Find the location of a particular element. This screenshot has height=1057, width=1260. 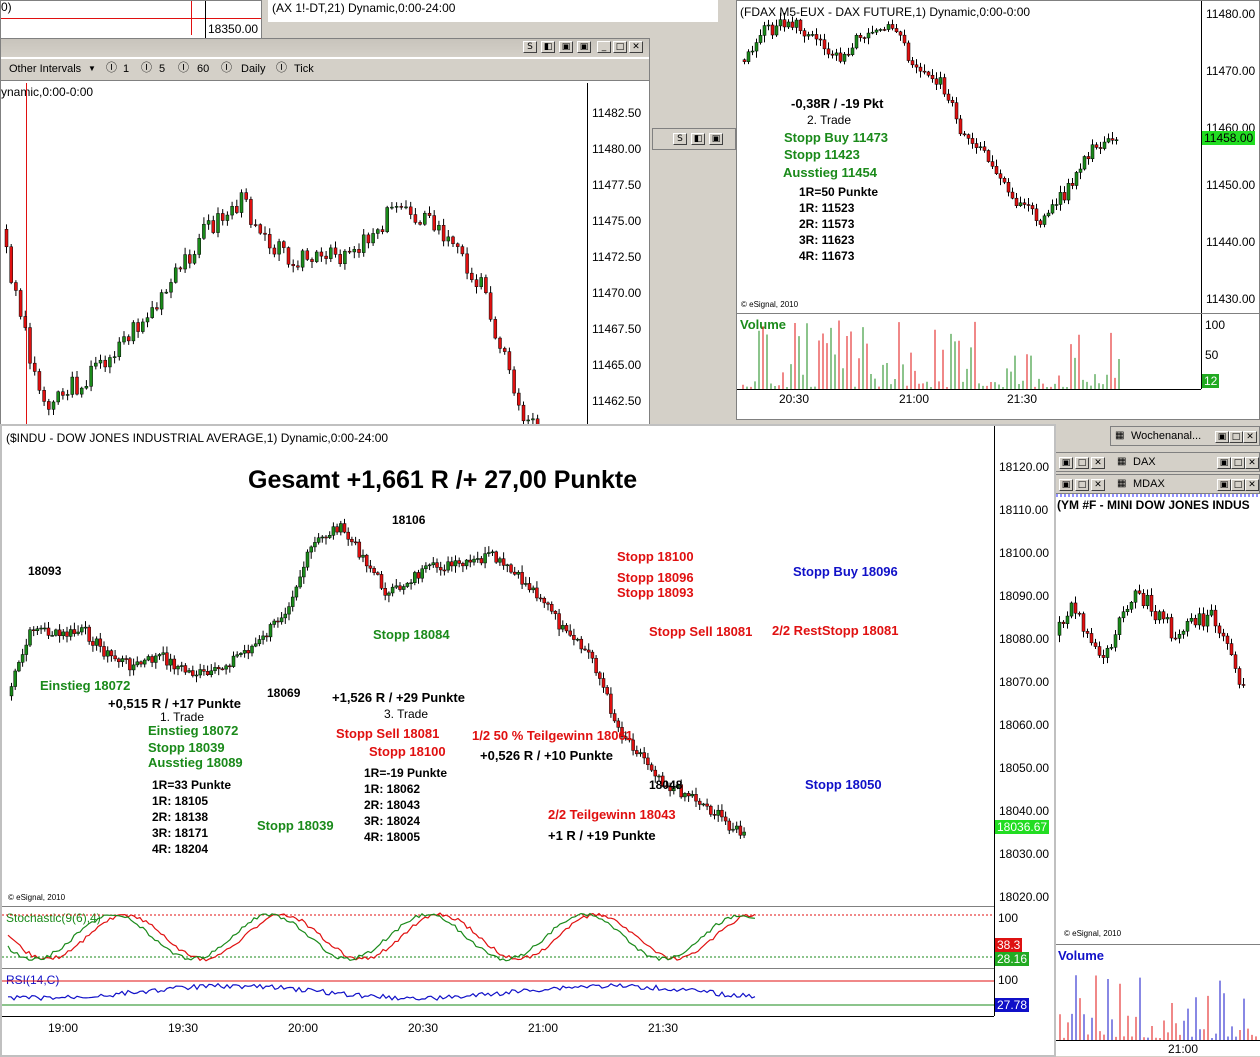

x-tick: 21:00 is located at coordinates (1183, 1049).